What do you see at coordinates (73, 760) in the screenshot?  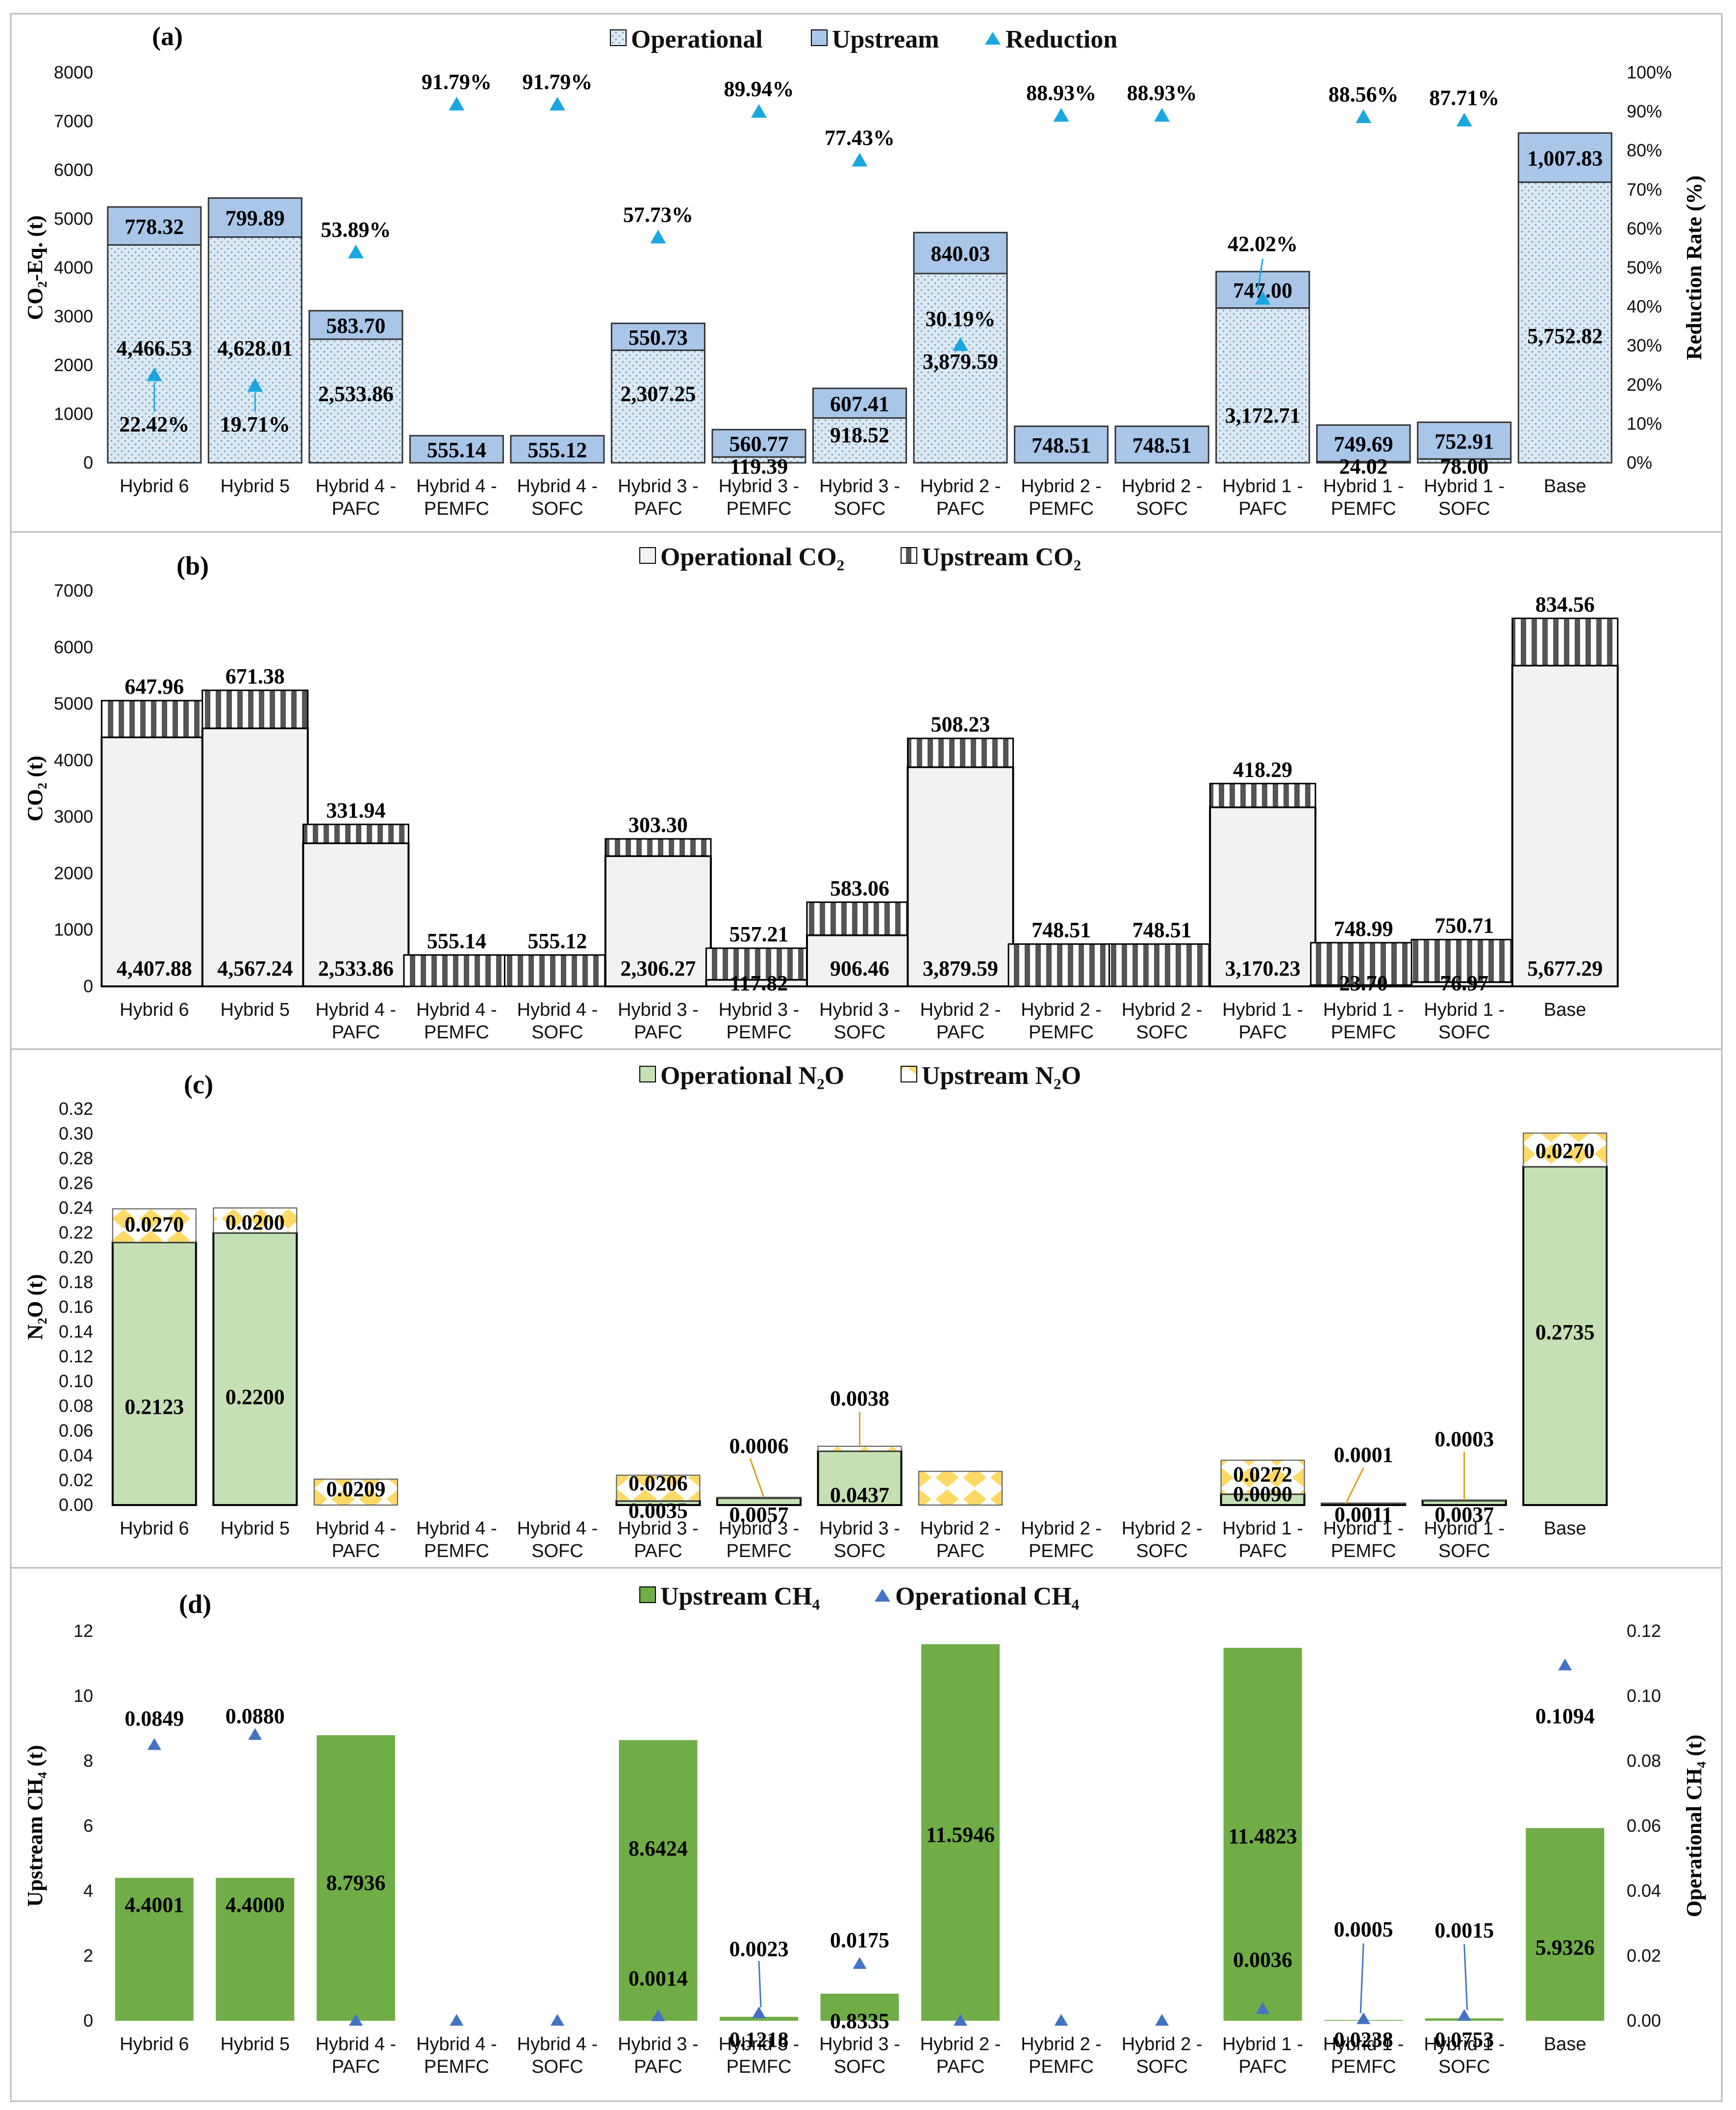 I see `y-tick-label: 4000` at bounding box center [73, 760].